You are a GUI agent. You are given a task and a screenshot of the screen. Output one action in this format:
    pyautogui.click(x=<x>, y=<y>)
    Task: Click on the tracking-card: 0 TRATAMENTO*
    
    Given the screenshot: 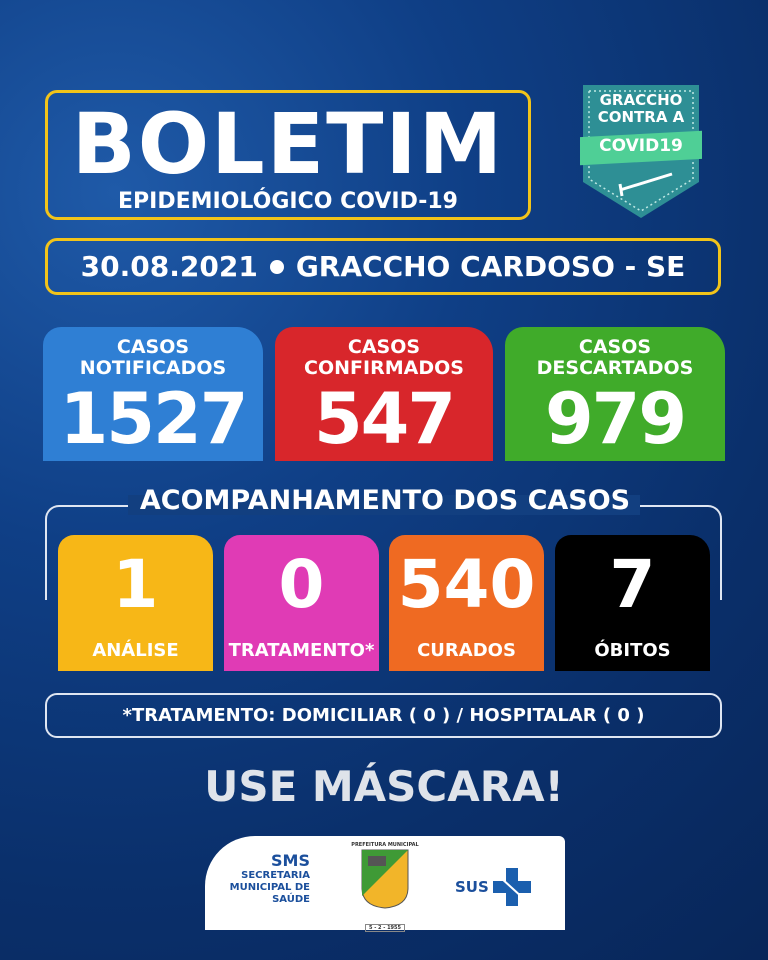 What is the action you would take?
    pyautogui.click(x=301, y=603)
    